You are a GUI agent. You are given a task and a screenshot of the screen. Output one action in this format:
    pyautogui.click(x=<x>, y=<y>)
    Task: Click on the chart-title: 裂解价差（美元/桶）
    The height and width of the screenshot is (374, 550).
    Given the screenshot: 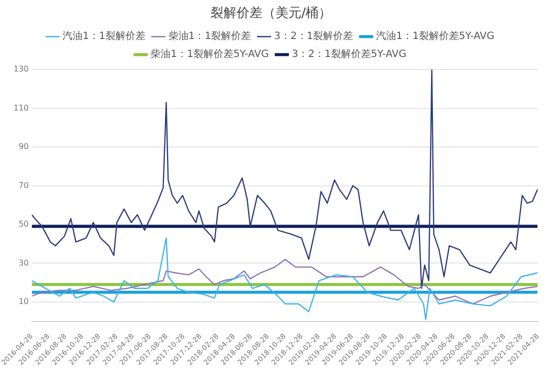 What is the action you would take?
    pyautogui.click(x=271, y=13)
    